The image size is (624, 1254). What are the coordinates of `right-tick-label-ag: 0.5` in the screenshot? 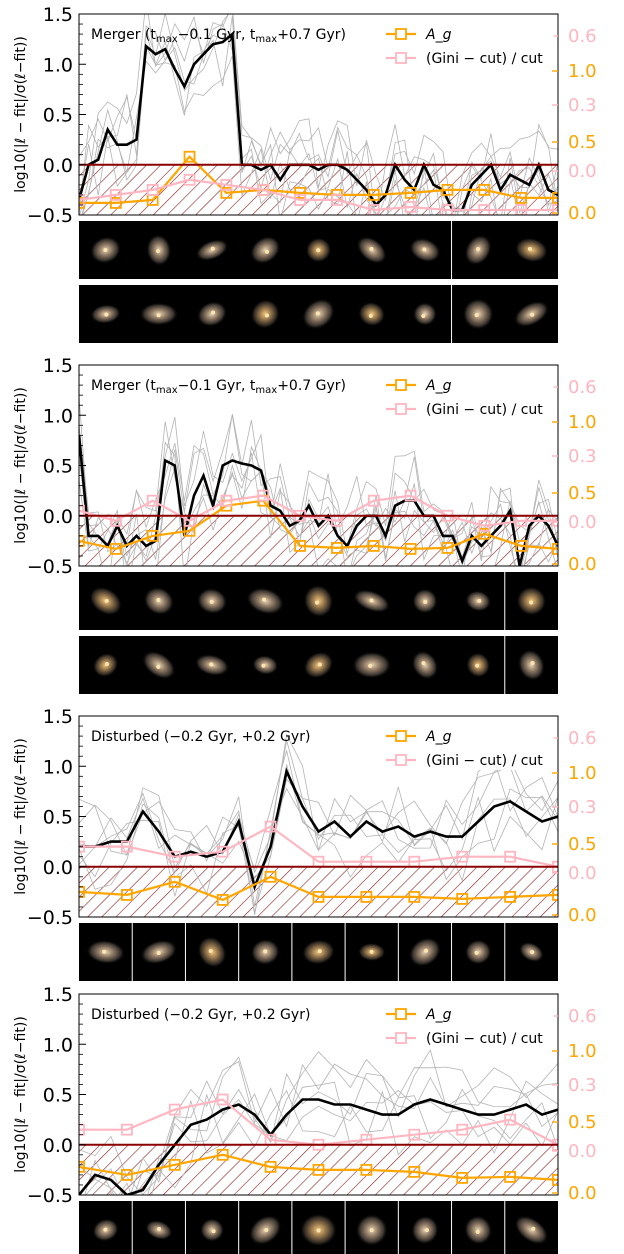 It's located at (582, 493).